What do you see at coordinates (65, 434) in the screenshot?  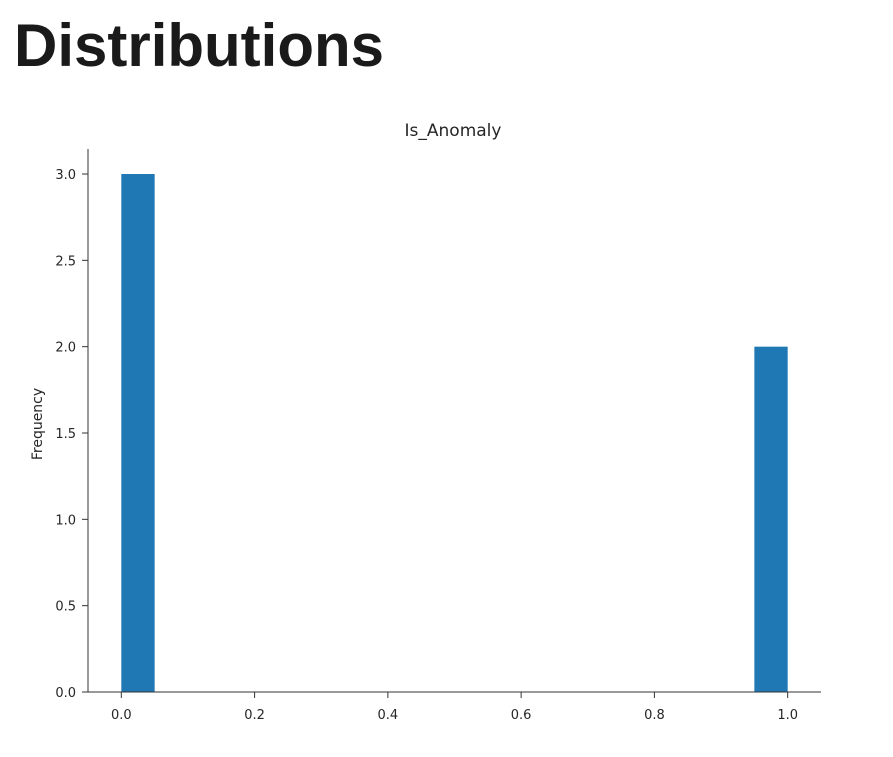 I see `y-tick-label: 1.5` at bounding box center [65, 434].